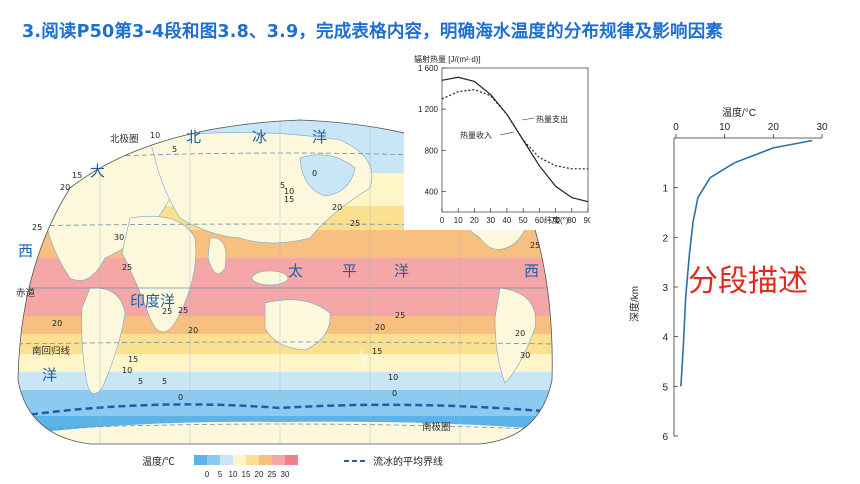  Describe the element at coordinates (152, 301) in the screenshot. I see `ocean-label-indian: 印度洋` at that location.